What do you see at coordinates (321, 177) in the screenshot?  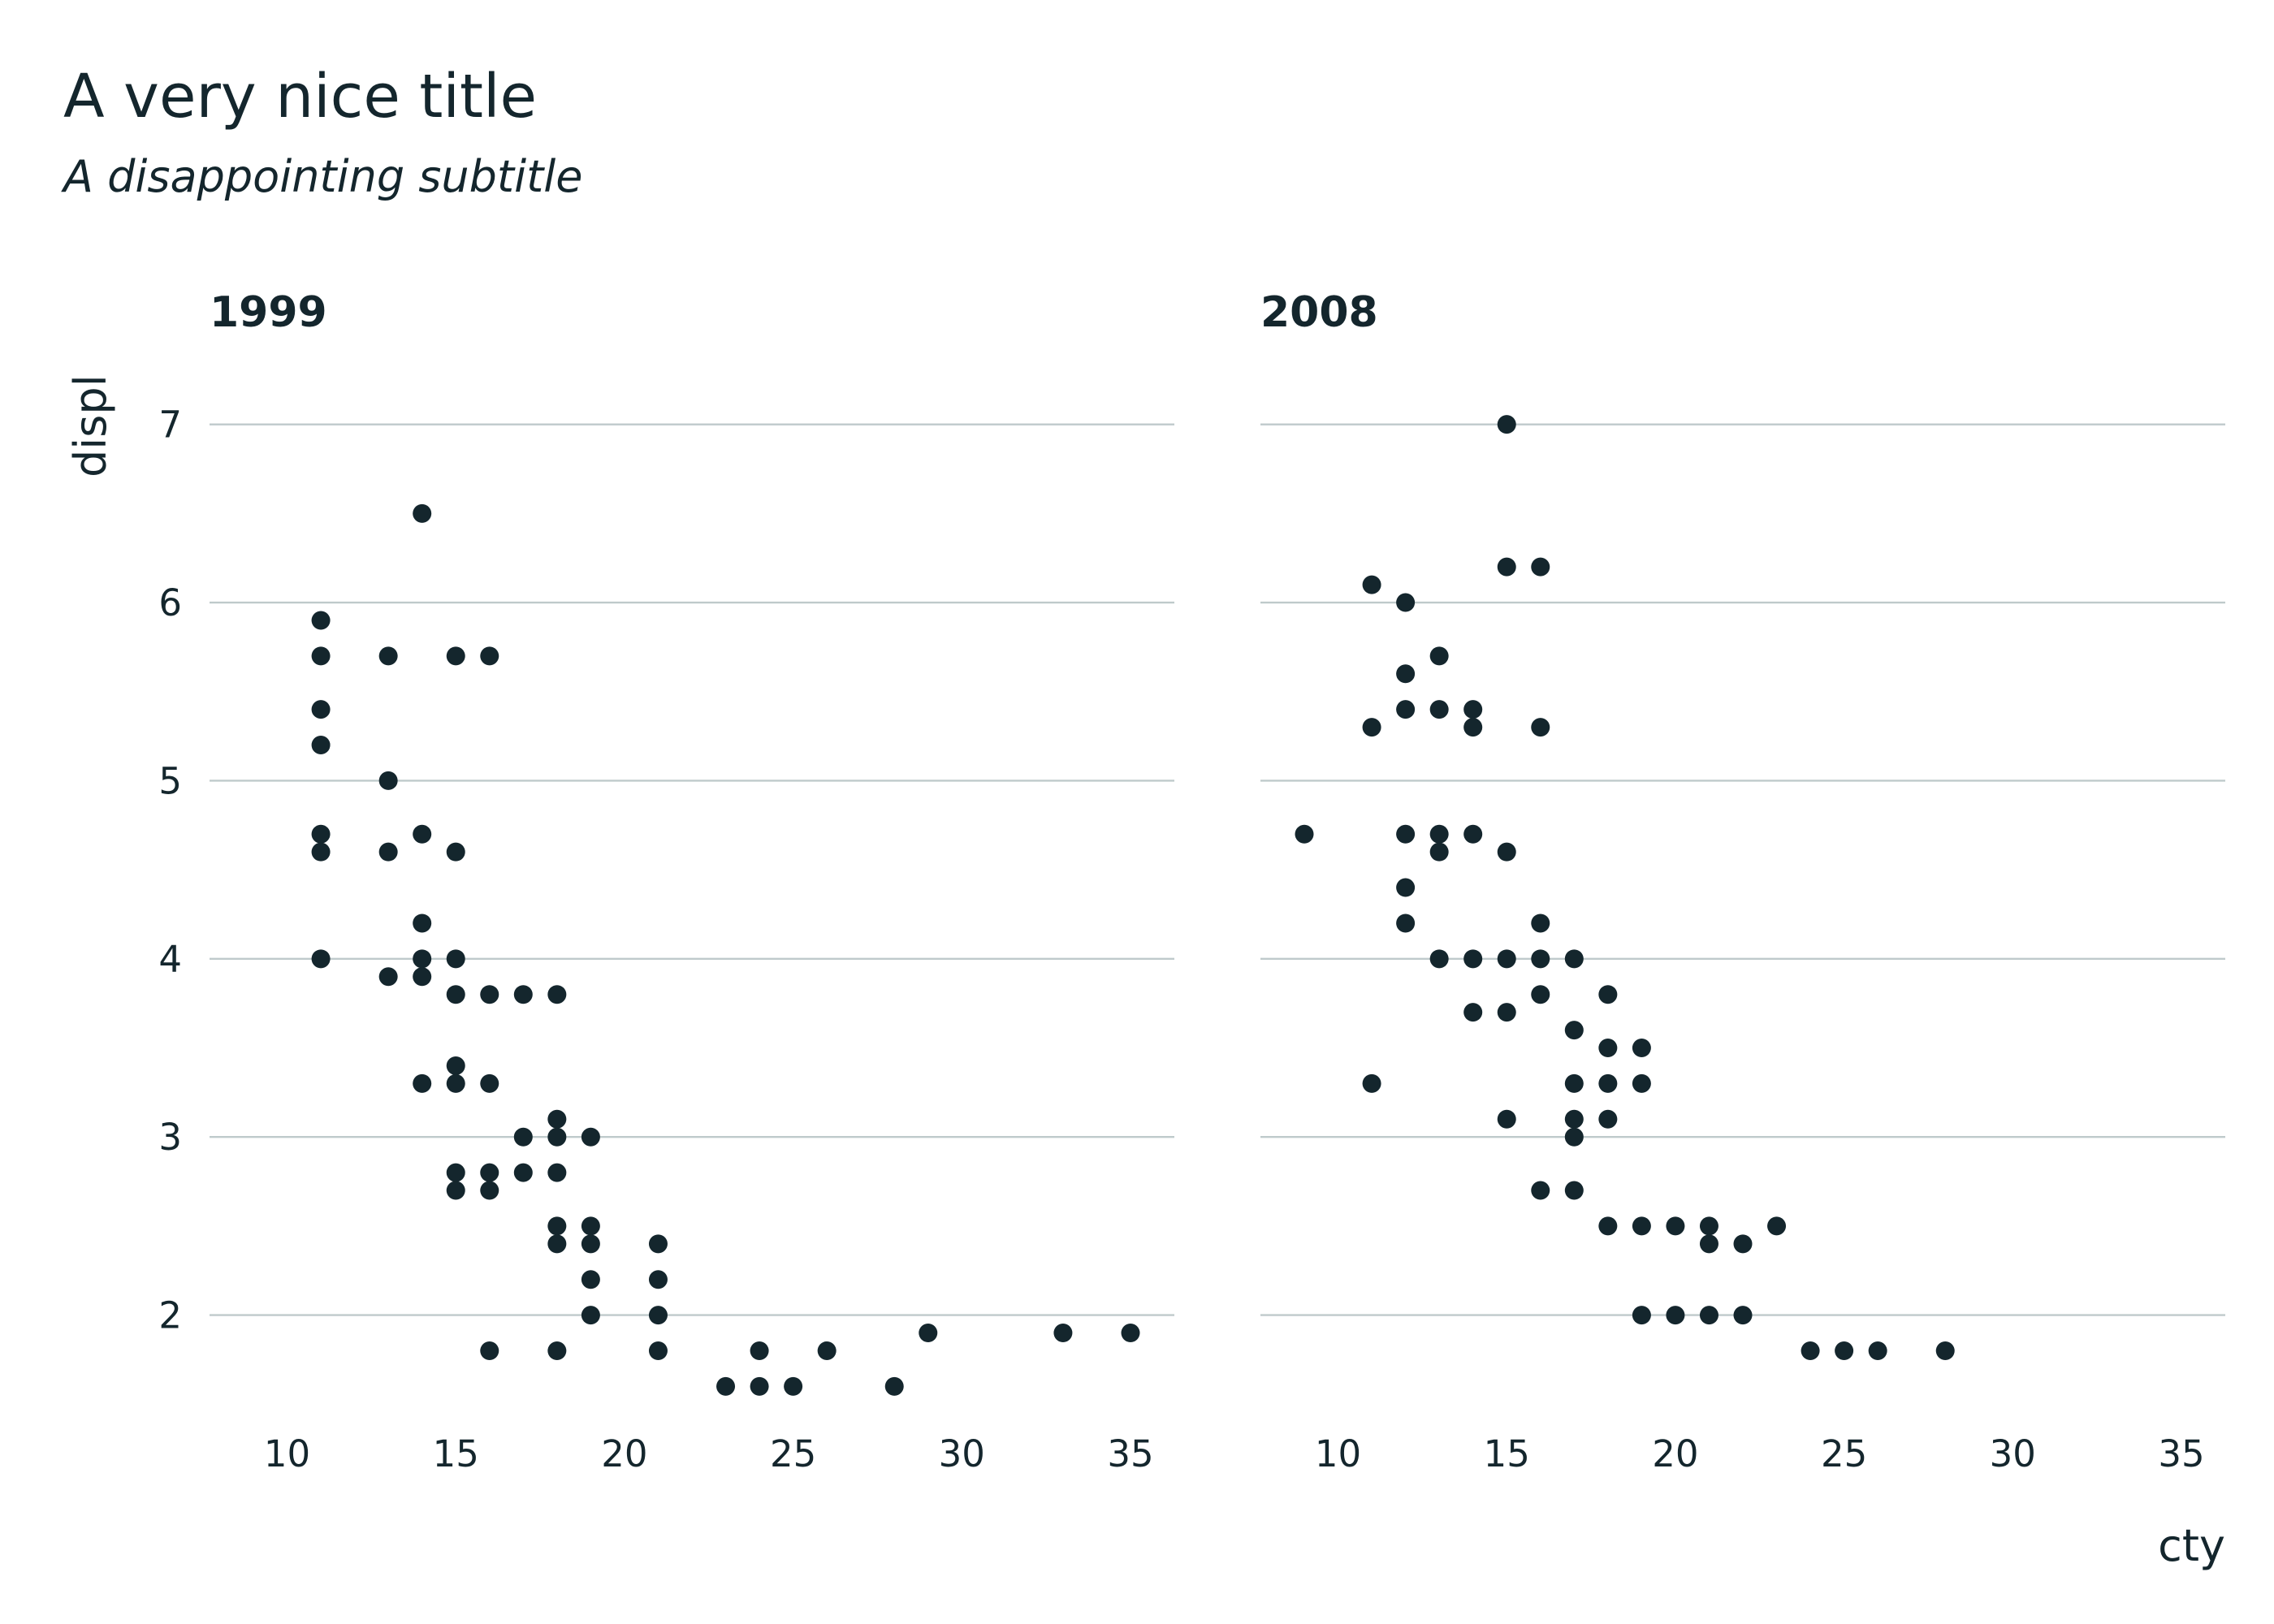 I see `chart-subtitle: A disappointing subtitle` at bounding box center [321, 177].